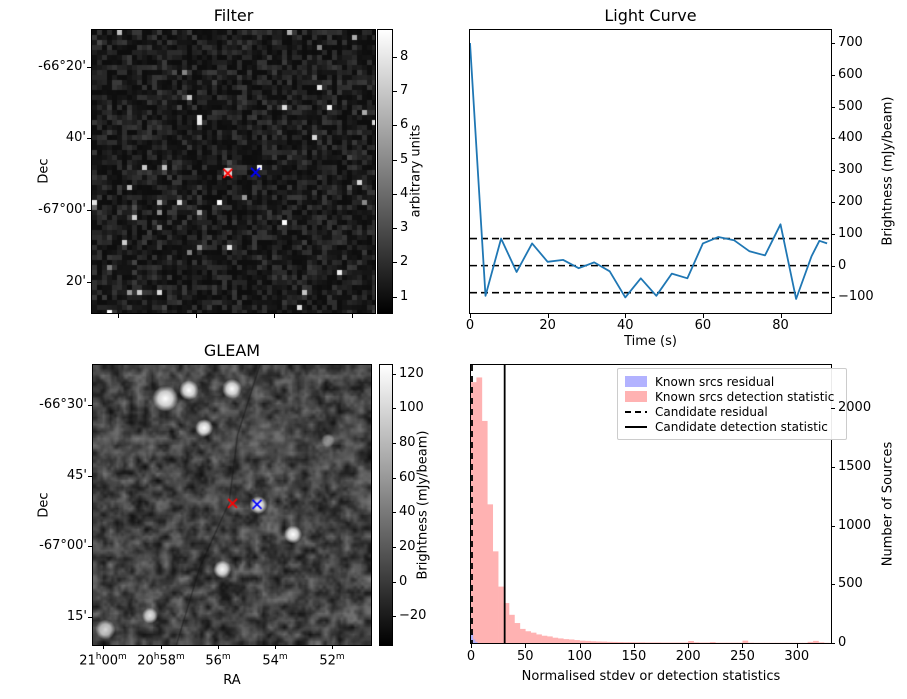  Describe the element at coordinates (634, 656) in the screenshot. I see `axis-tick-label: 150` at that location.